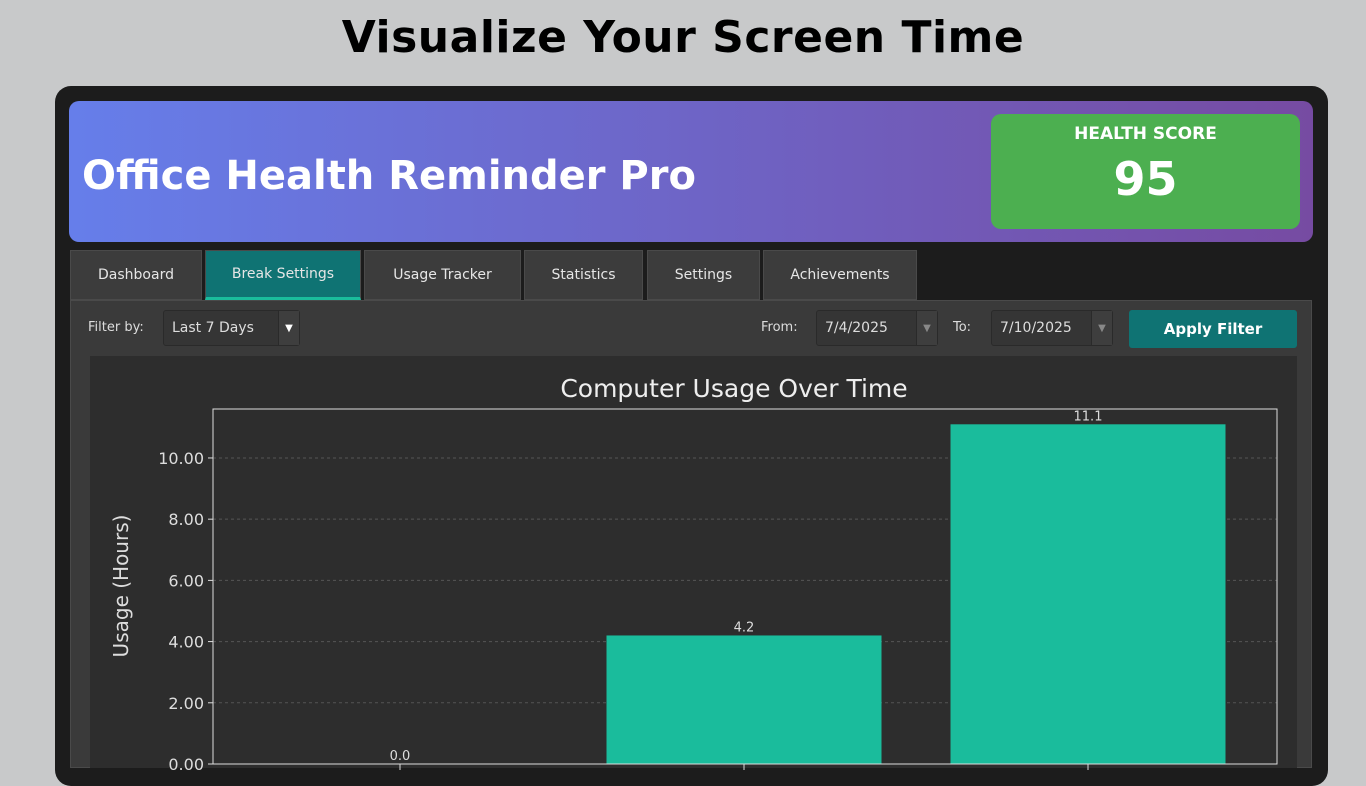 The image size is (1366, 786). What do you see at coordinates (1088, 416) in the screenshot?
I see `bar-data-label: 11.1` at bounding box center [1088, 416].